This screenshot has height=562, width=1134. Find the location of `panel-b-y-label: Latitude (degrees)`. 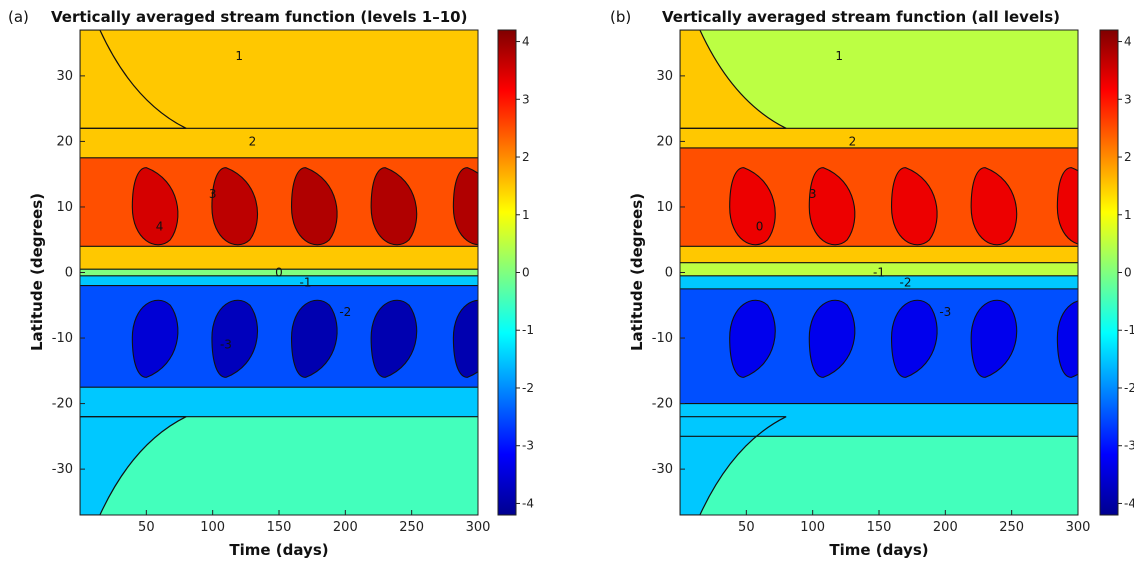

panel-b-y-label: Latitude (degrees) is located at coordinates (637, 272).